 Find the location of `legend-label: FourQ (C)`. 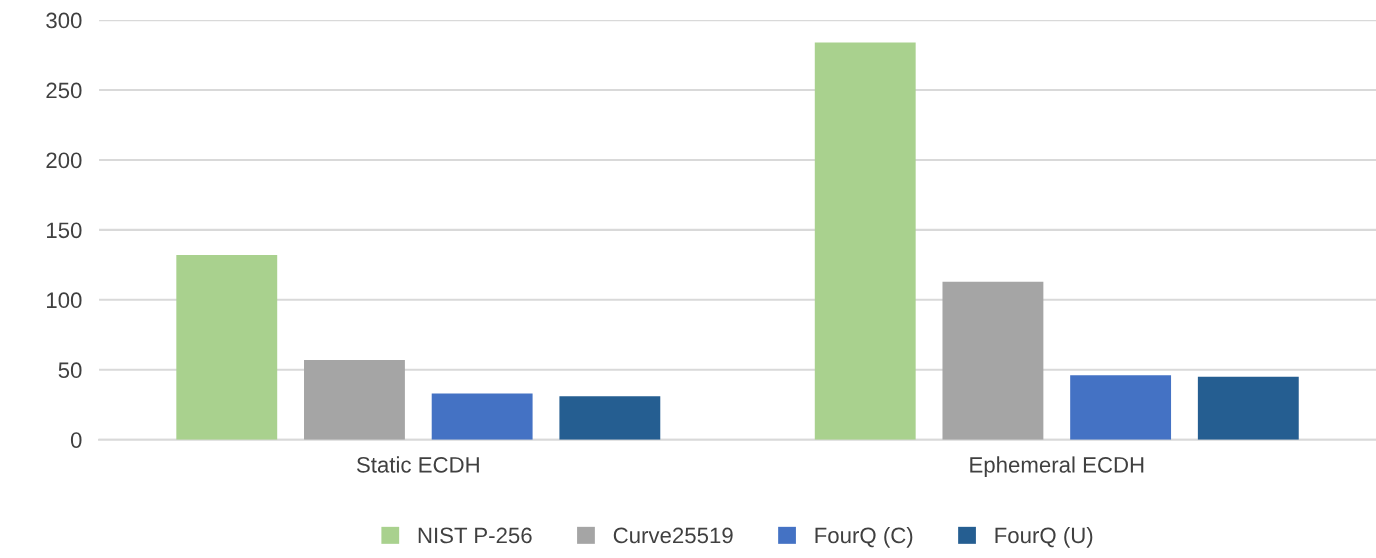

legend-label: FourQ (C) is located at coordinates (864, 537).